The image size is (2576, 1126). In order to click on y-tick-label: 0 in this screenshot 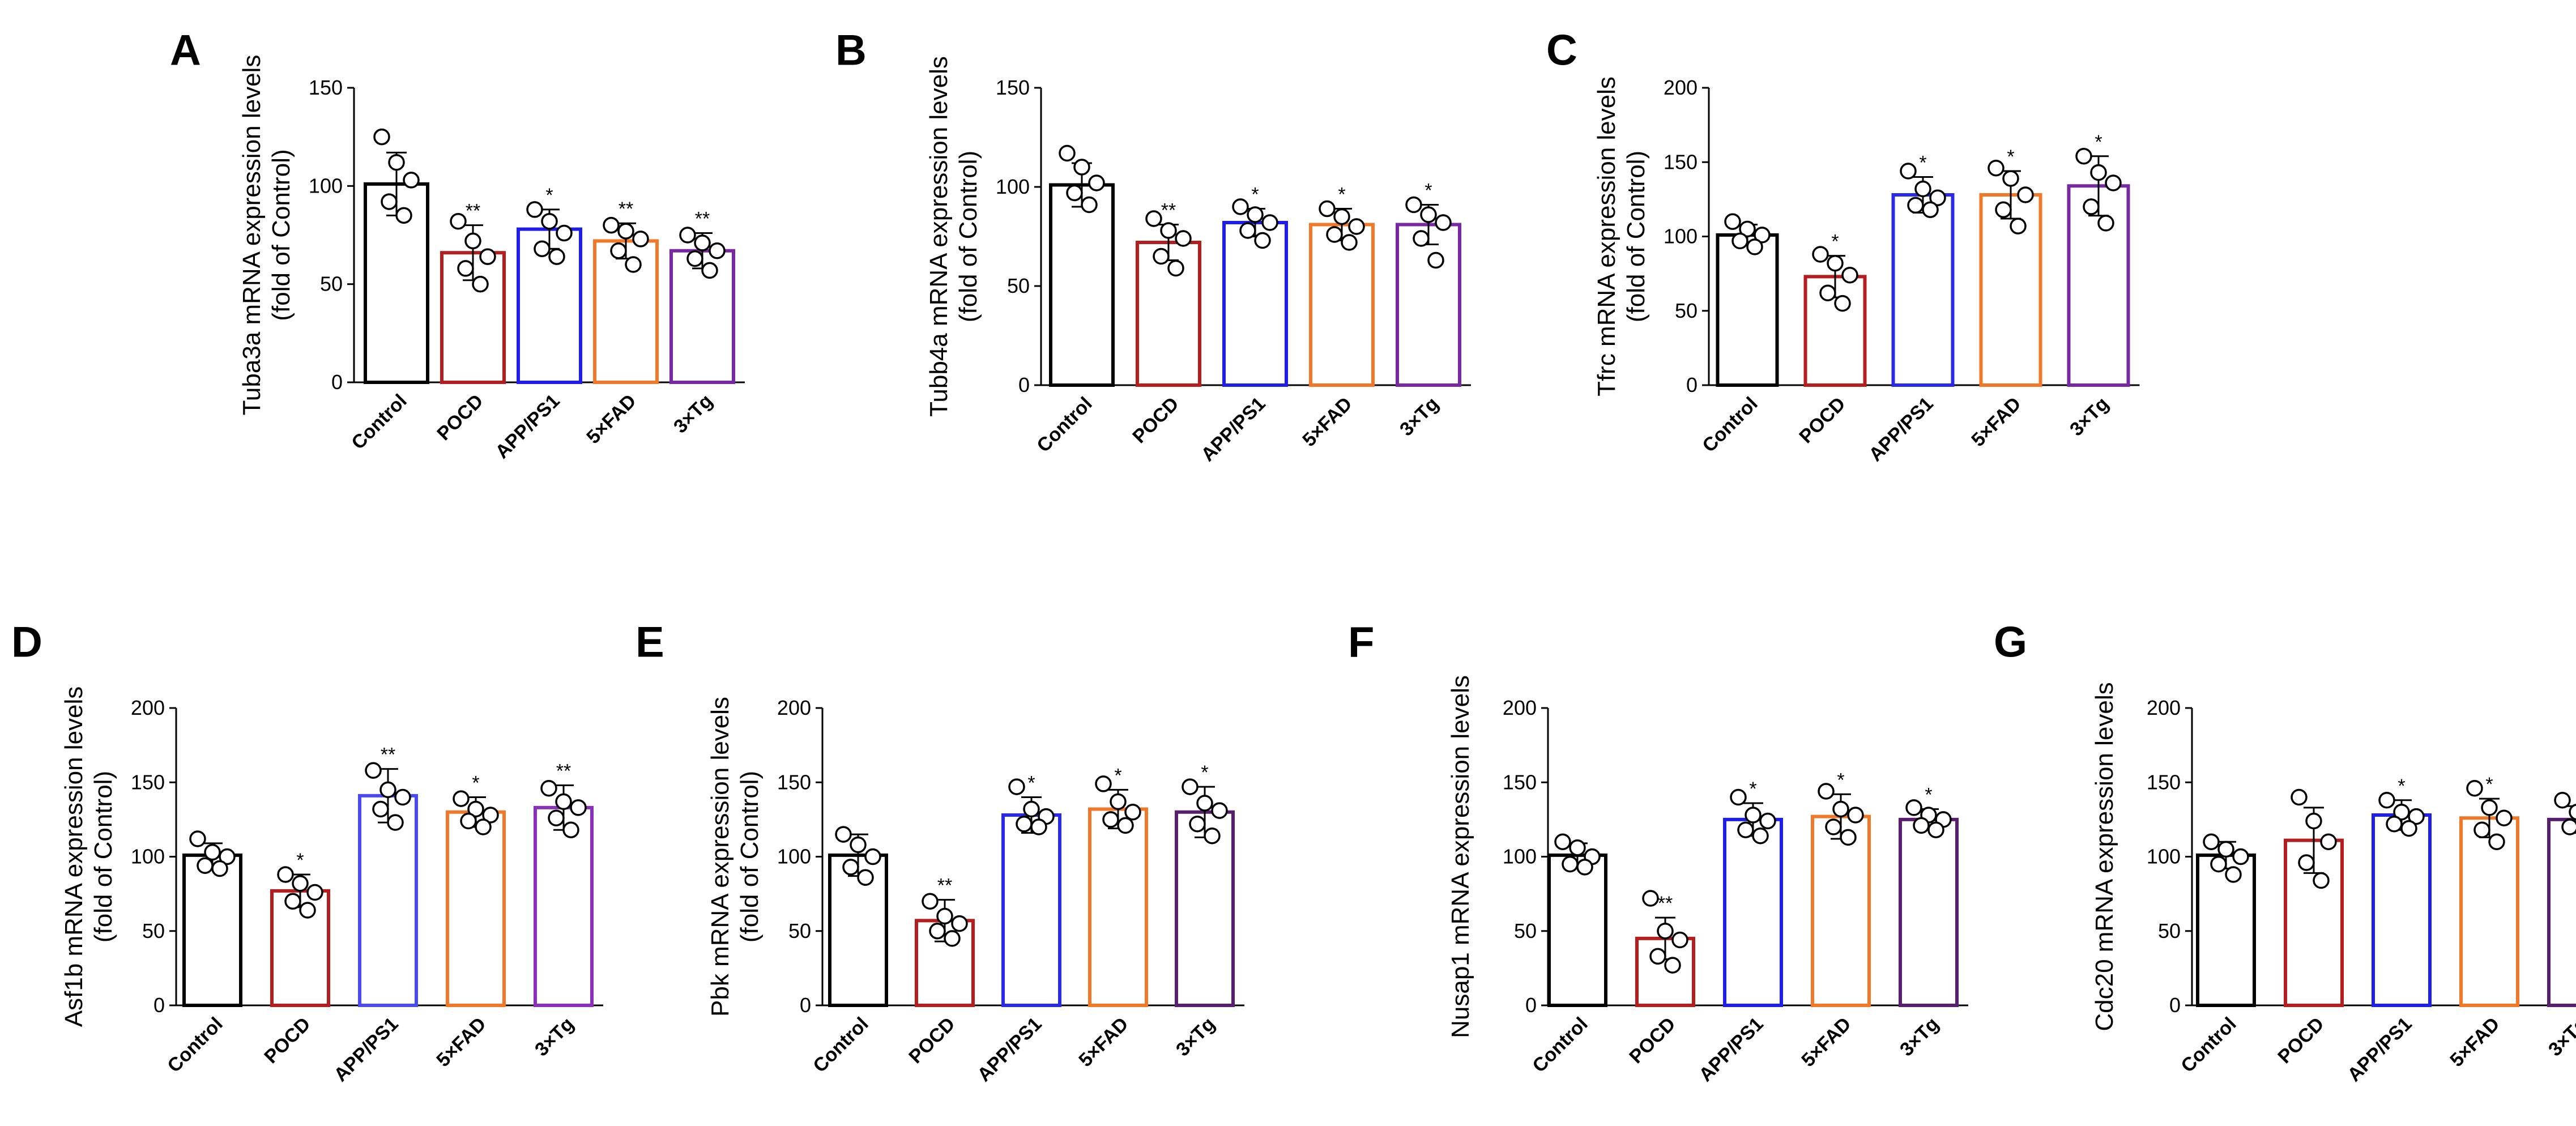, I will do `click(1692, 384)`.